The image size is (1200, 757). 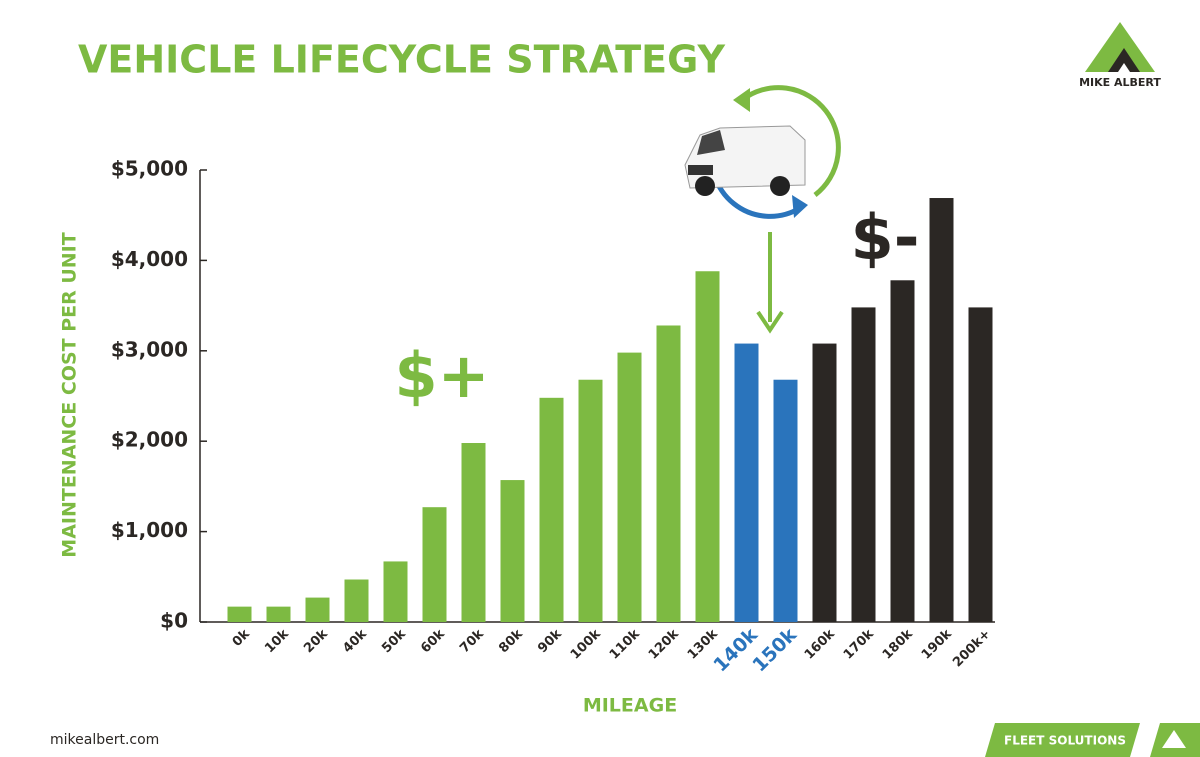 I want to click on banner, so click(x=1092, y=740).